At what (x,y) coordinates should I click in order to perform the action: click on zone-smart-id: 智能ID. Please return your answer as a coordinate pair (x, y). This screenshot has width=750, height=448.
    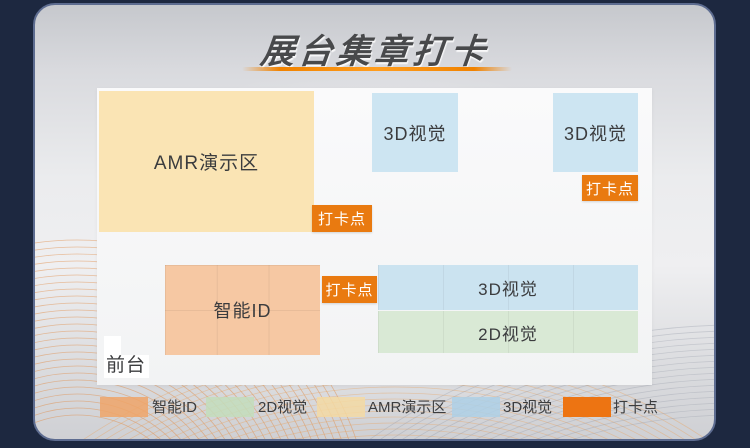
    Looking at the image, I should click on (242, 310).